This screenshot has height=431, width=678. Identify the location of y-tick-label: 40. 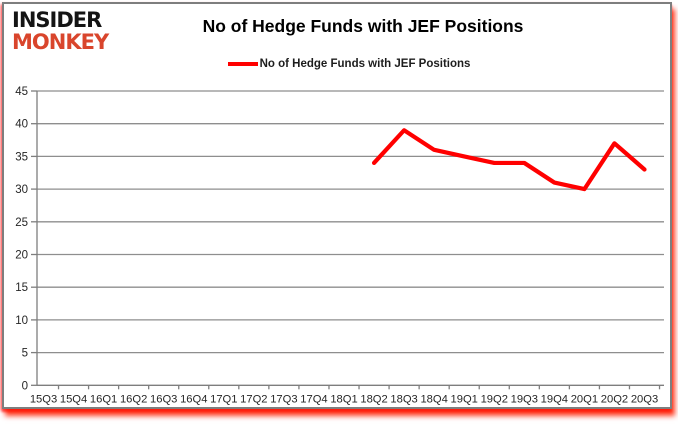
(21, 125).